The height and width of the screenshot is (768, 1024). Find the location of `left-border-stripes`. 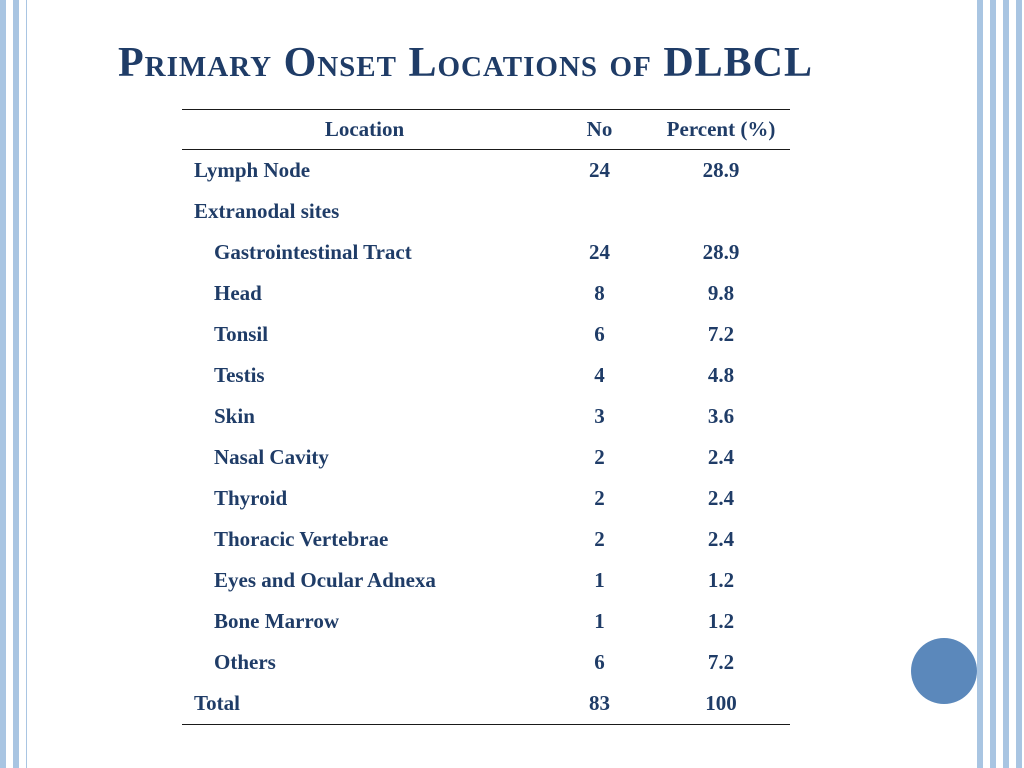

left-border-stripes is located at coordinates (13, 384).